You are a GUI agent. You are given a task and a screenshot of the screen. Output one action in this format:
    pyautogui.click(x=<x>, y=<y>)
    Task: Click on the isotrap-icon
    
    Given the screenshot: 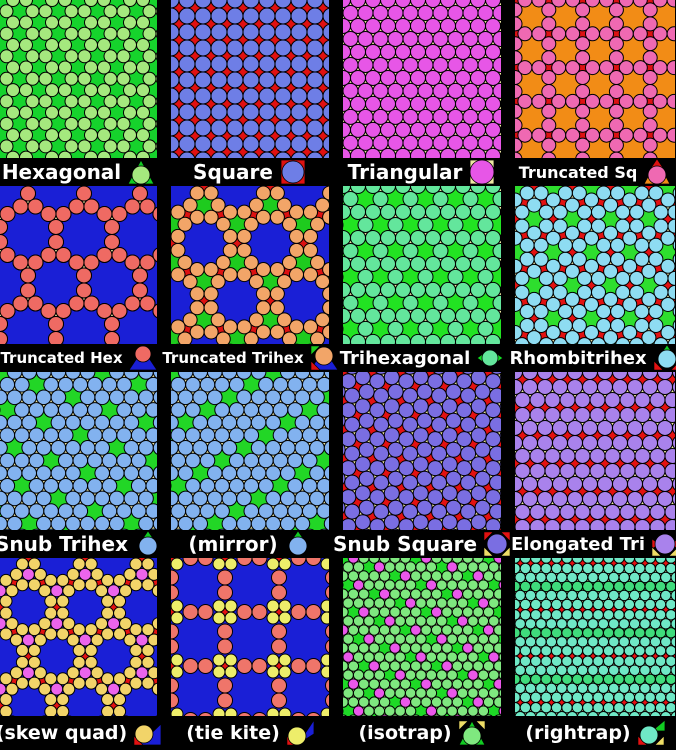 What is the action you would take?
    pyautogui.click(x=471, y=733)
    